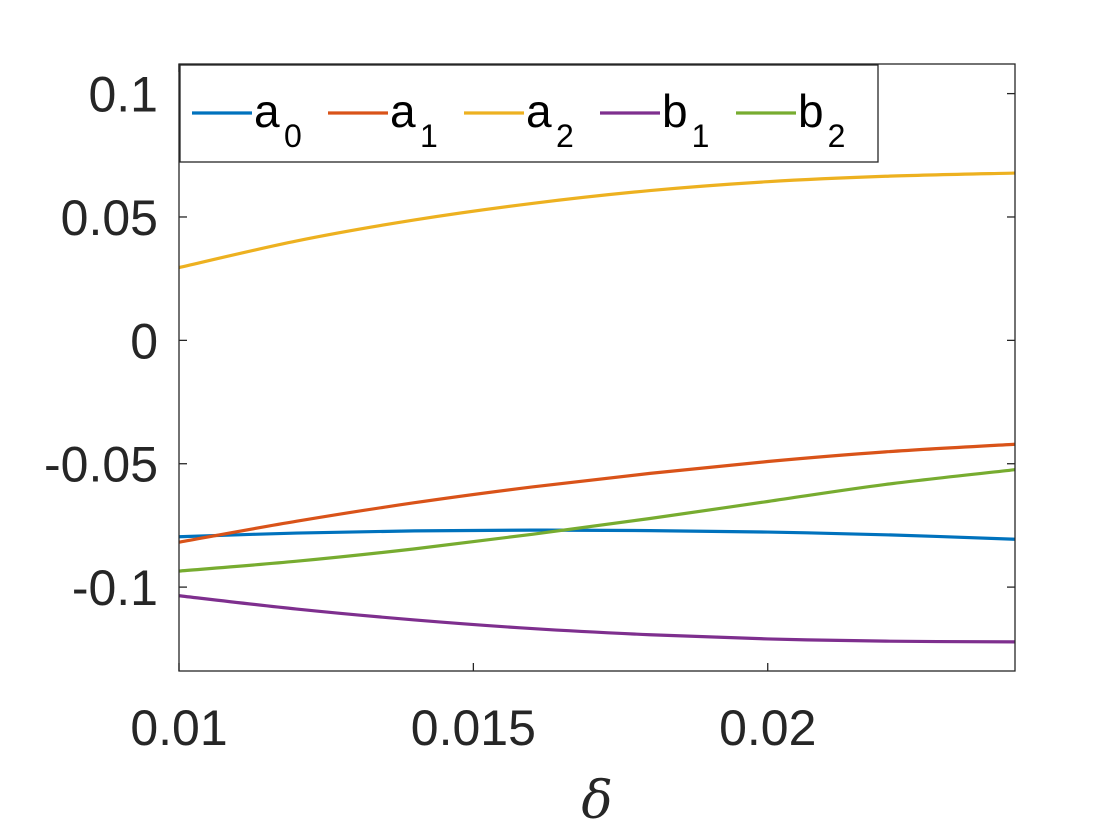 Image resolution: width=1120 pixels, height=840 pixels. I want to click on x-tick-label: 0.01, so click(178, 728).